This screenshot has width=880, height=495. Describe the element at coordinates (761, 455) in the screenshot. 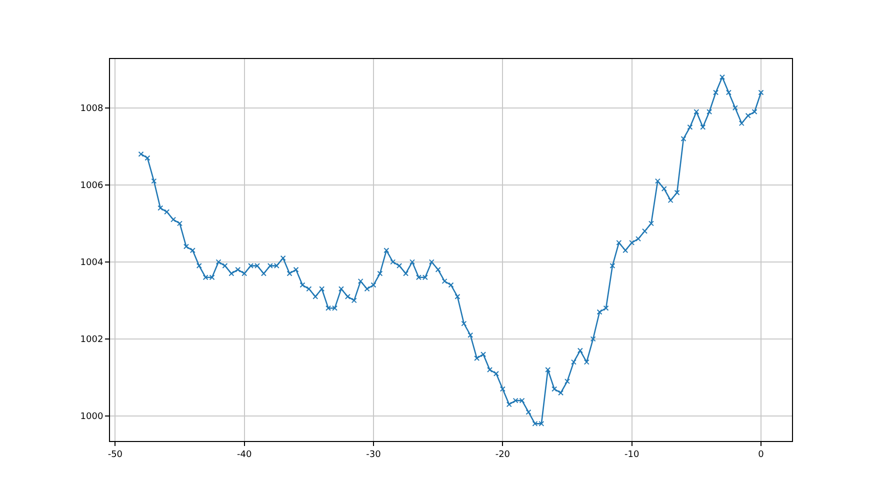

I see `x-tick-label: 0` at that location.